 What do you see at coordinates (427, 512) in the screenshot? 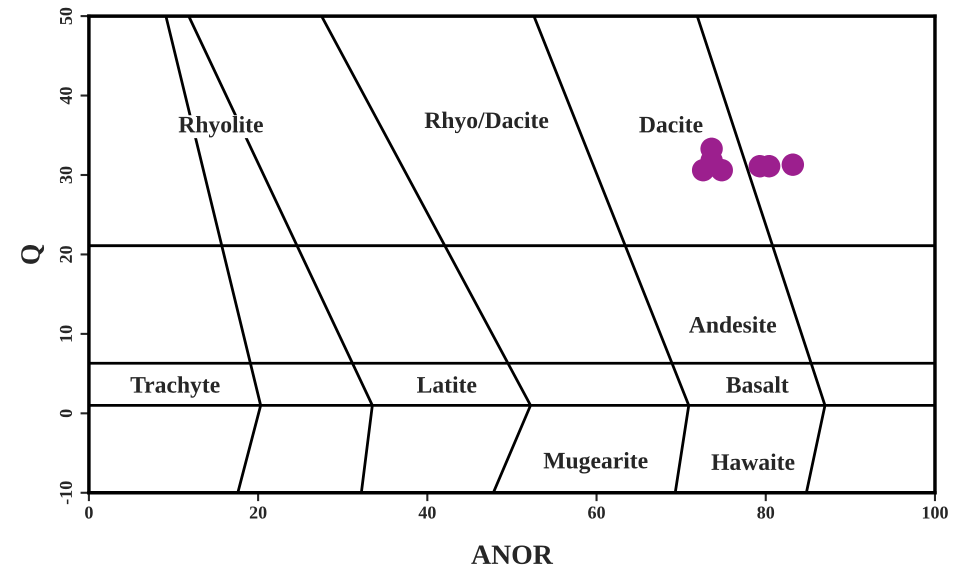
I see `x-tick-label: 40` at bounding box center [427, 512].